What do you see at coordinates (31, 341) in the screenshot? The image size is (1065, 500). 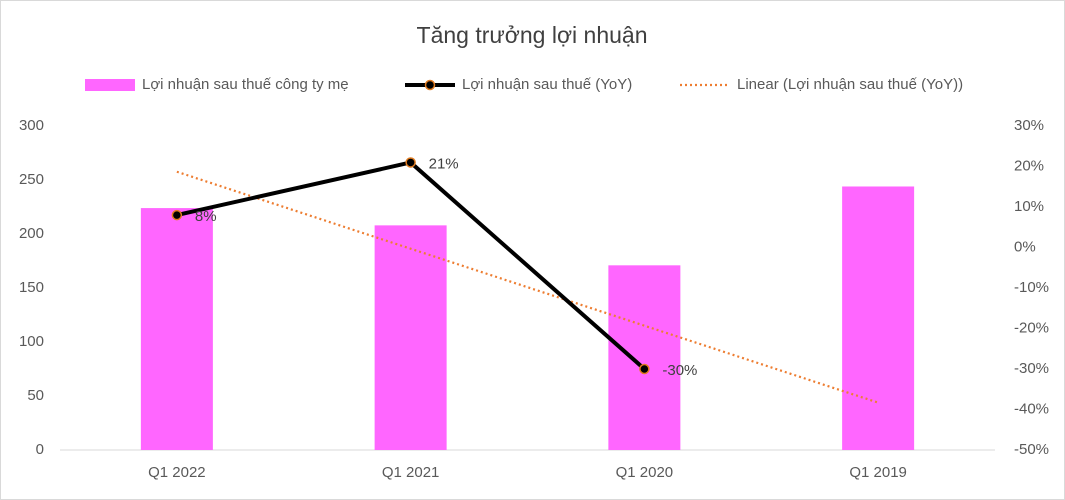 I see `y-tick-label: 100` at bounding box center [31, 341].